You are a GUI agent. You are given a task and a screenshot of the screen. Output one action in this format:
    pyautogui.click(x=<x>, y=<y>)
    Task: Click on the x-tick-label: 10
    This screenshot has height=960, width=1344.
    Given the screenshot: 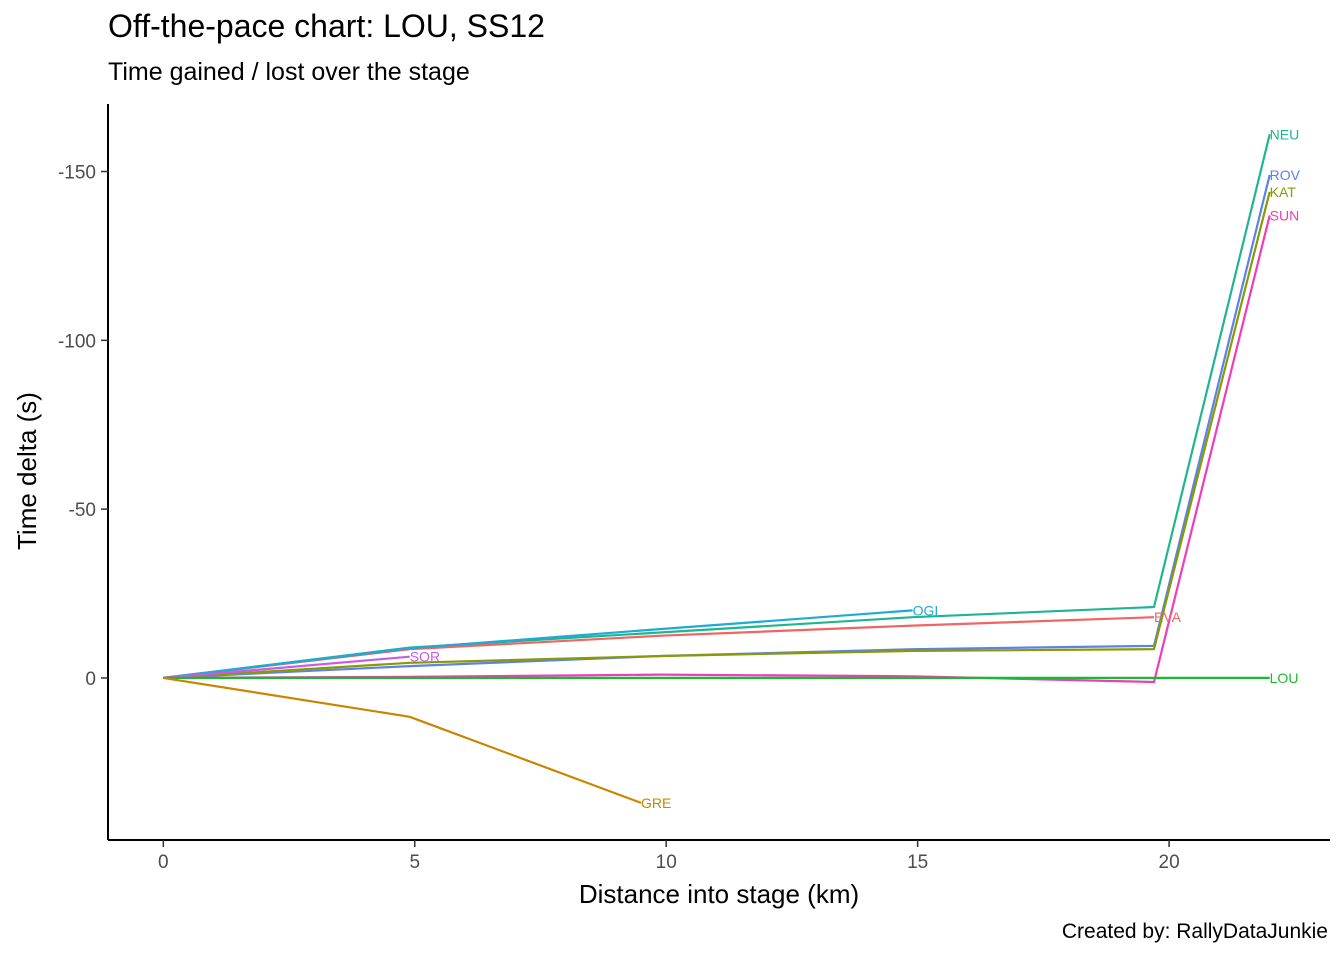 What is the action you would take?
    pyautogui.click(x=666, y=862)
    